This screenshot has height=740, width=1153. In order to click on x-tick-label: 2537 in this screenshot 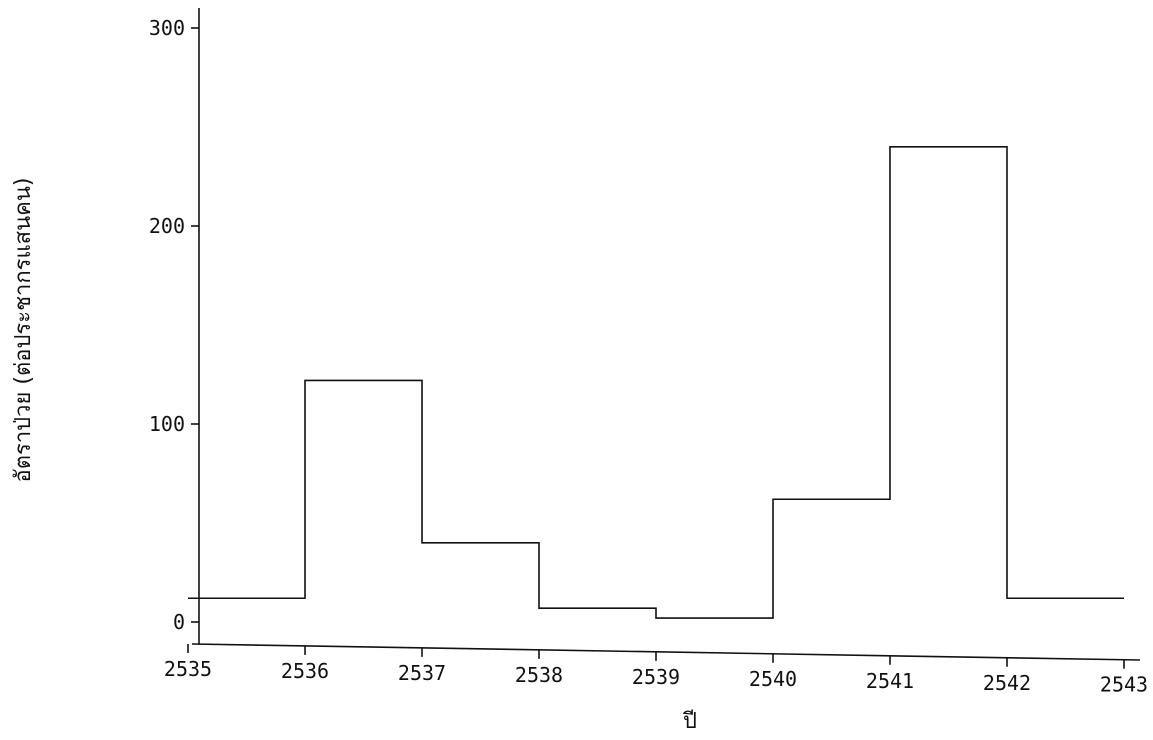, I will do `click(422, 673)`.